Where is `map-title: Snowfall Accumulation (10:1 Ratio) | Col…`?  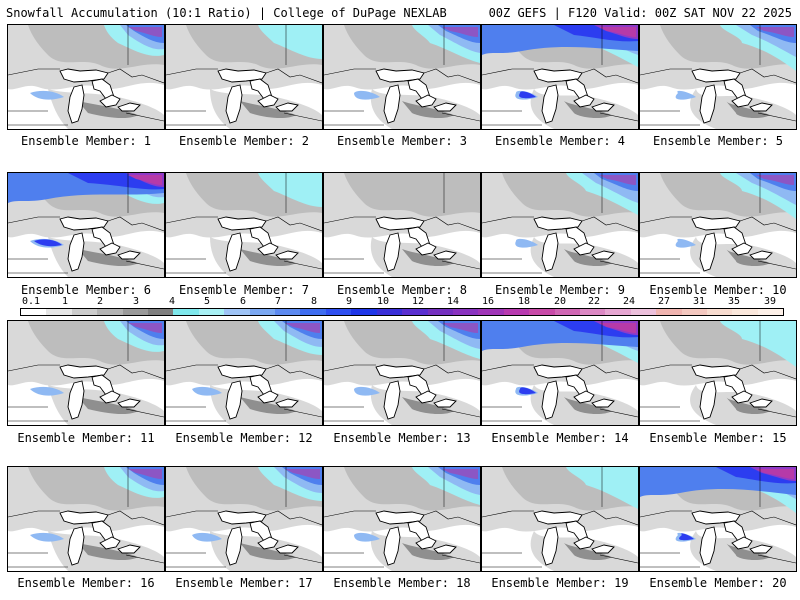
map-title: Snowfall Accumulation (10:1 Ratio) | Col… is located at coordinates (226, 13).